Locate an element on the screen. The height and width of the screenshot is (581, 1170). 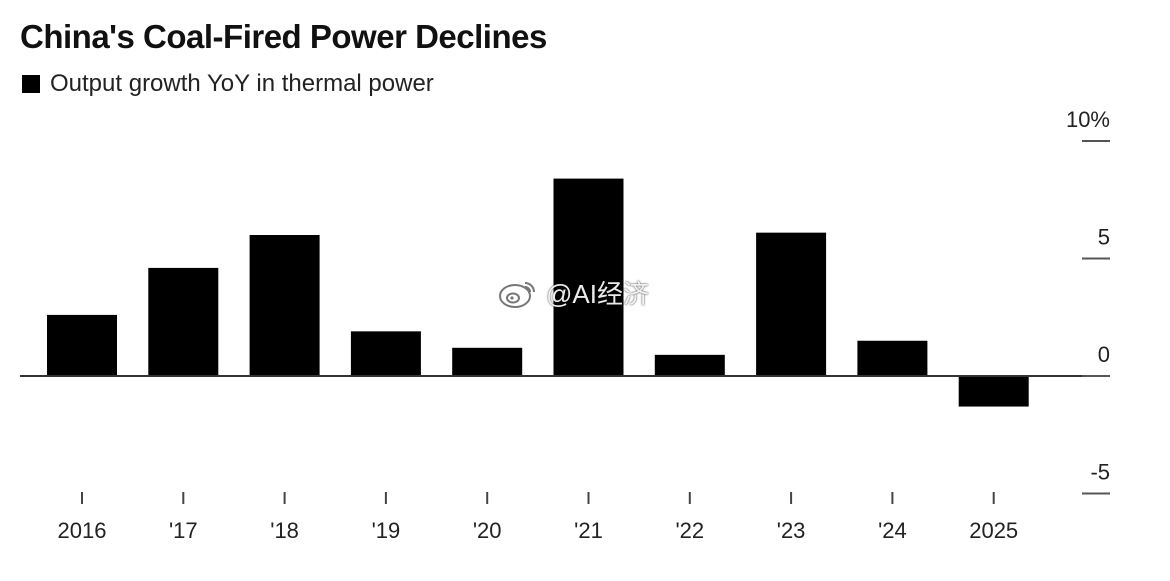
y-tick-label-3: -5 is located at coordinates (1100, 472).